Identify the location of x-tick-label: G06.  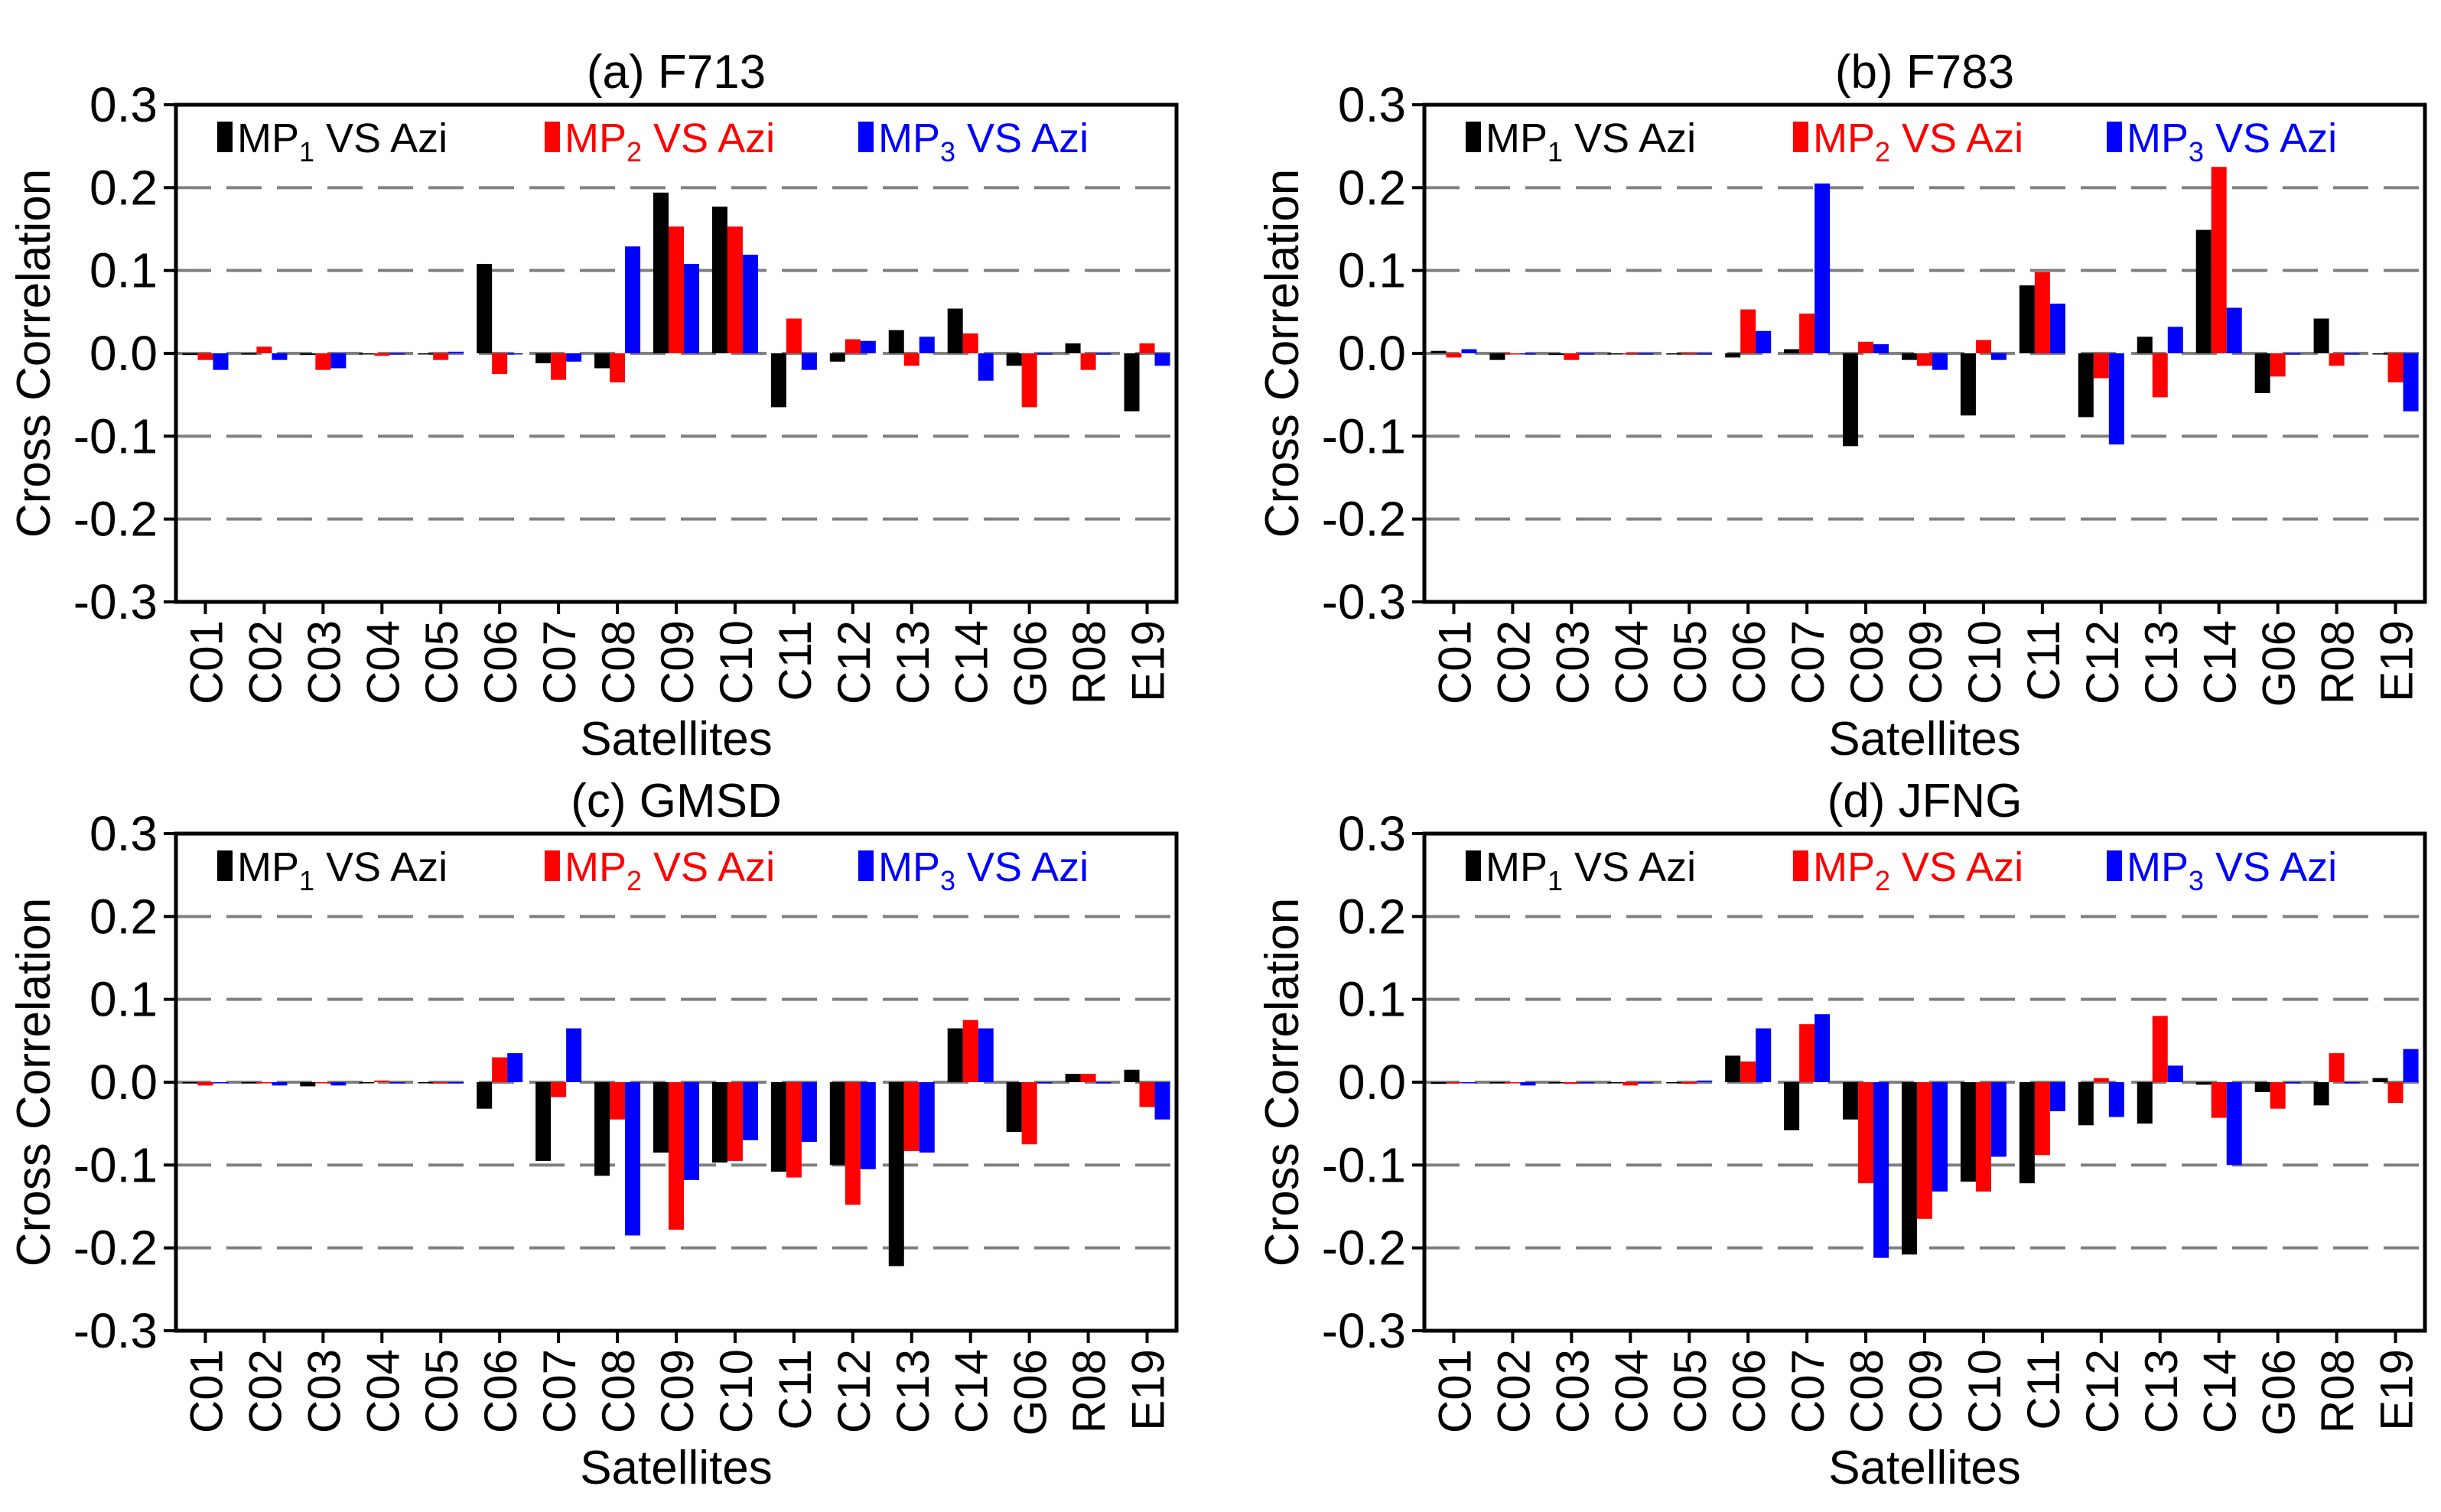
(2279, 664).